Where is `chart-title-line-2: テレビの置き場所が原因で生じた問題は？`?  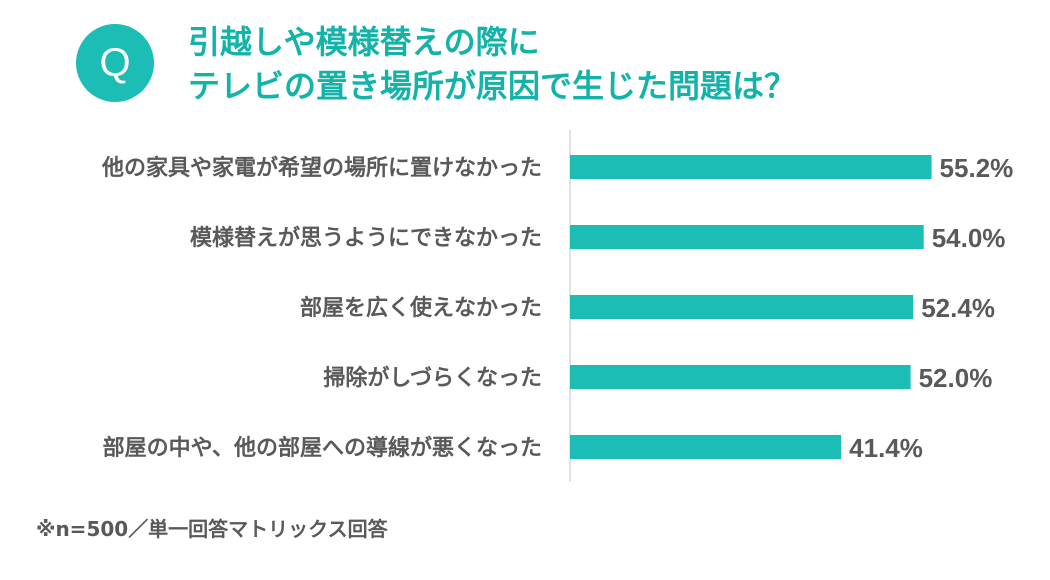
chart-title-line-2: テレビの置き場所が原因で生じた問題は？ is located at coordinates (492, 86).